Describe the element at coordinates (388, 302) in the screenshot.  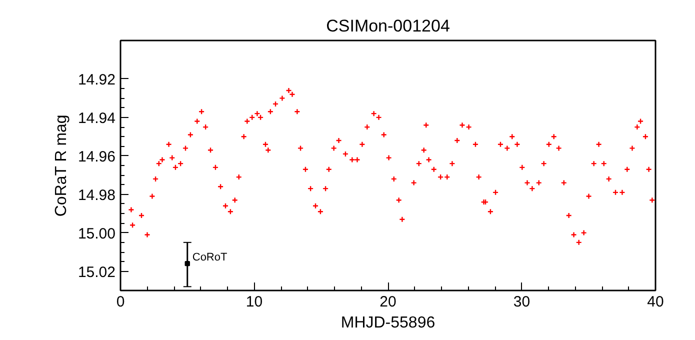
I see `x-tick-label: 20` at that location.